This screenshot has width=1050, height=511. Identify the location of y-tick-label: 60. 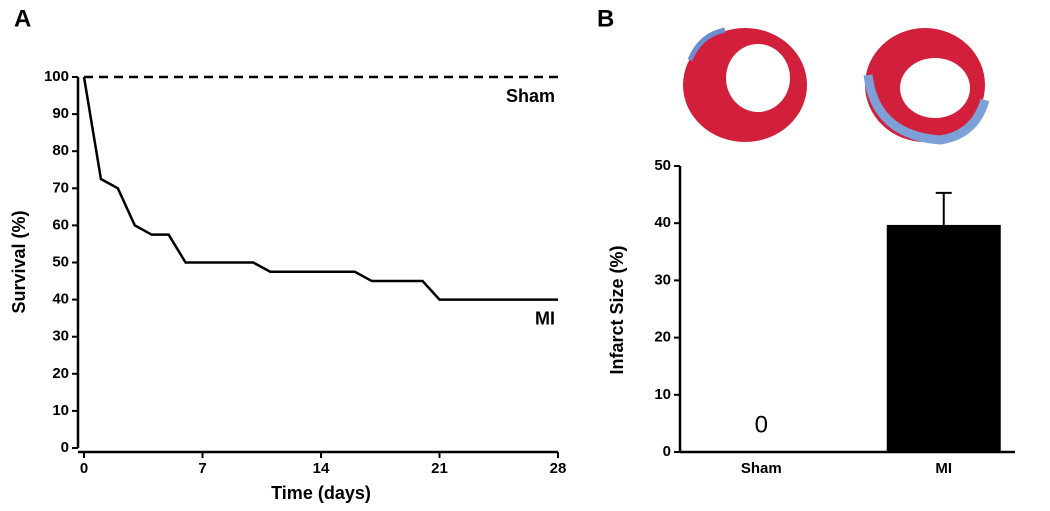
(60, 224).